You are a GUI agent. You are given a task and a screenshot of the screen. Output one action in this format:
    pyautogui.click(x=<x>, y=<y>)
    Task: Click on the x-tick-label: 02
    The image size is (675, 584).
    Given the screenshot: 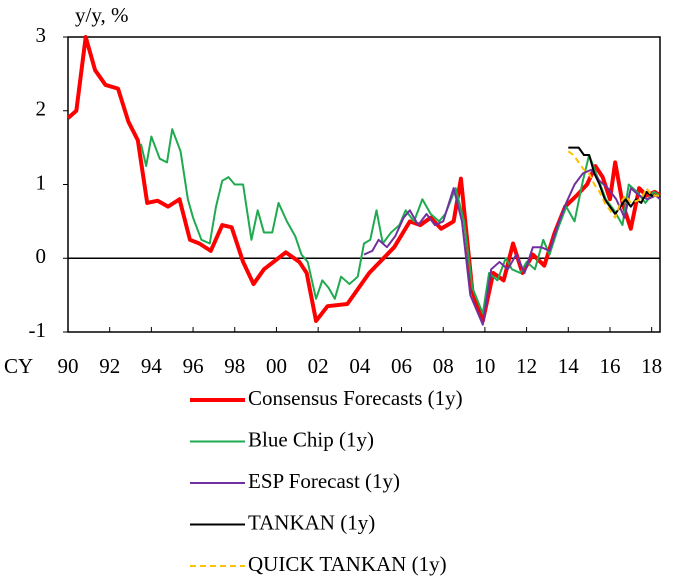 What is the action you would take?
    pyautogui.click(x=318, y=366)
    